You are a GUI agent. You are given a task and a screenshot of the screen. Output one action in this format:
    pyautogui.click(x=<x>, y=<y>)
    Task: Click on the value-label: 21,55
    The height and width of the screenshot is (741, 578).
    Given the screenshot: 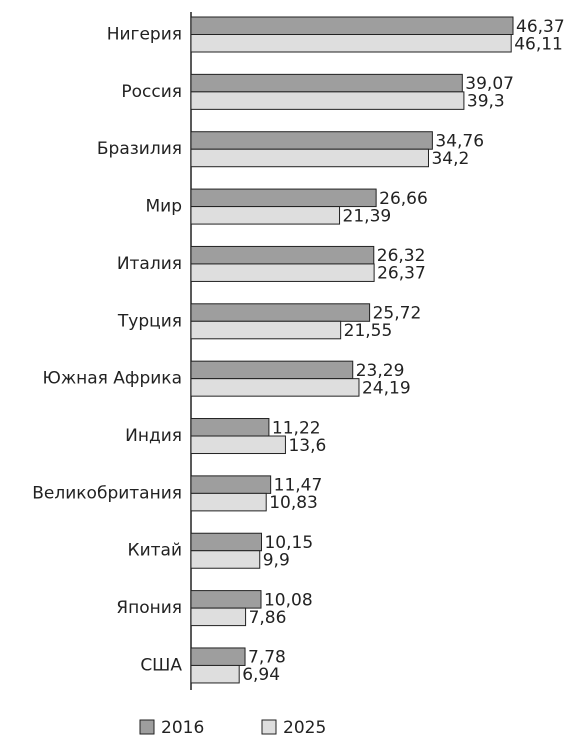 What is the action you would take?
    pyautogui.click(x=368, y=331)
    